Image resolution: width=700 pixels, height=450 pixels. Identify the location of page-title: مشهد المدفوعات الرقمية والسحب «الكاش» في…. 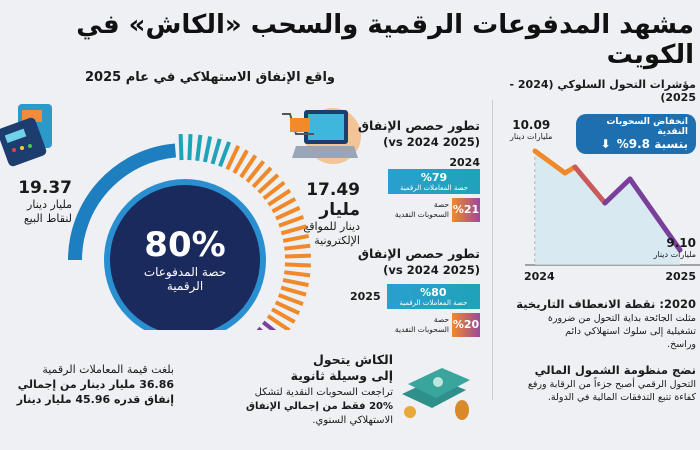
(385, 40).